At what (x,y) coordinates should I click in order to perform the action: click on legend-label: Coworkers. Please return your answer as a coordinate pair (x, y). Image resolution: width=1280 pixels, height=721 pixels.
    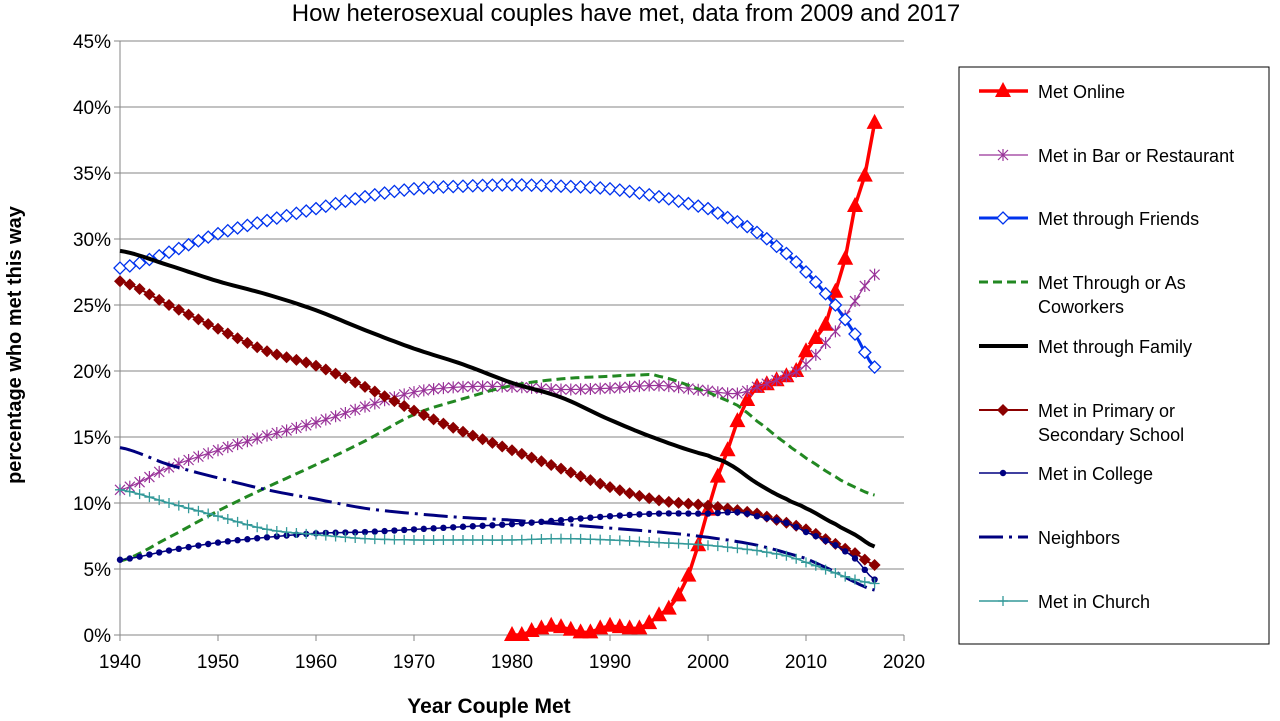
    Looking at the image, I should click on (1081, 307).